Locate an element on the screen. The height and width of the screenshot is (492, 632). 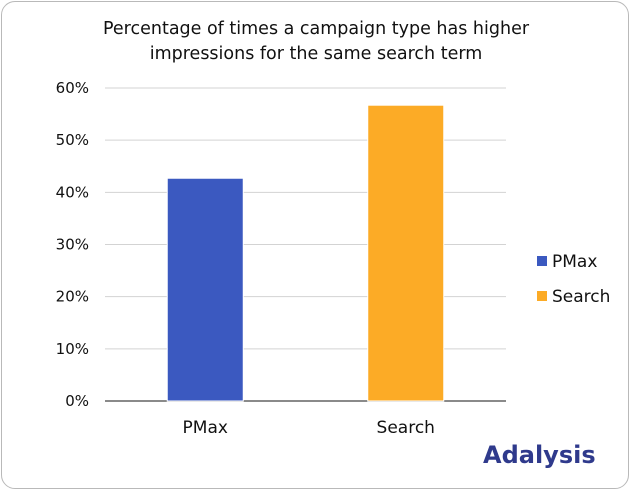
y-tick-label: 10% is located at coordinates (72, 349).